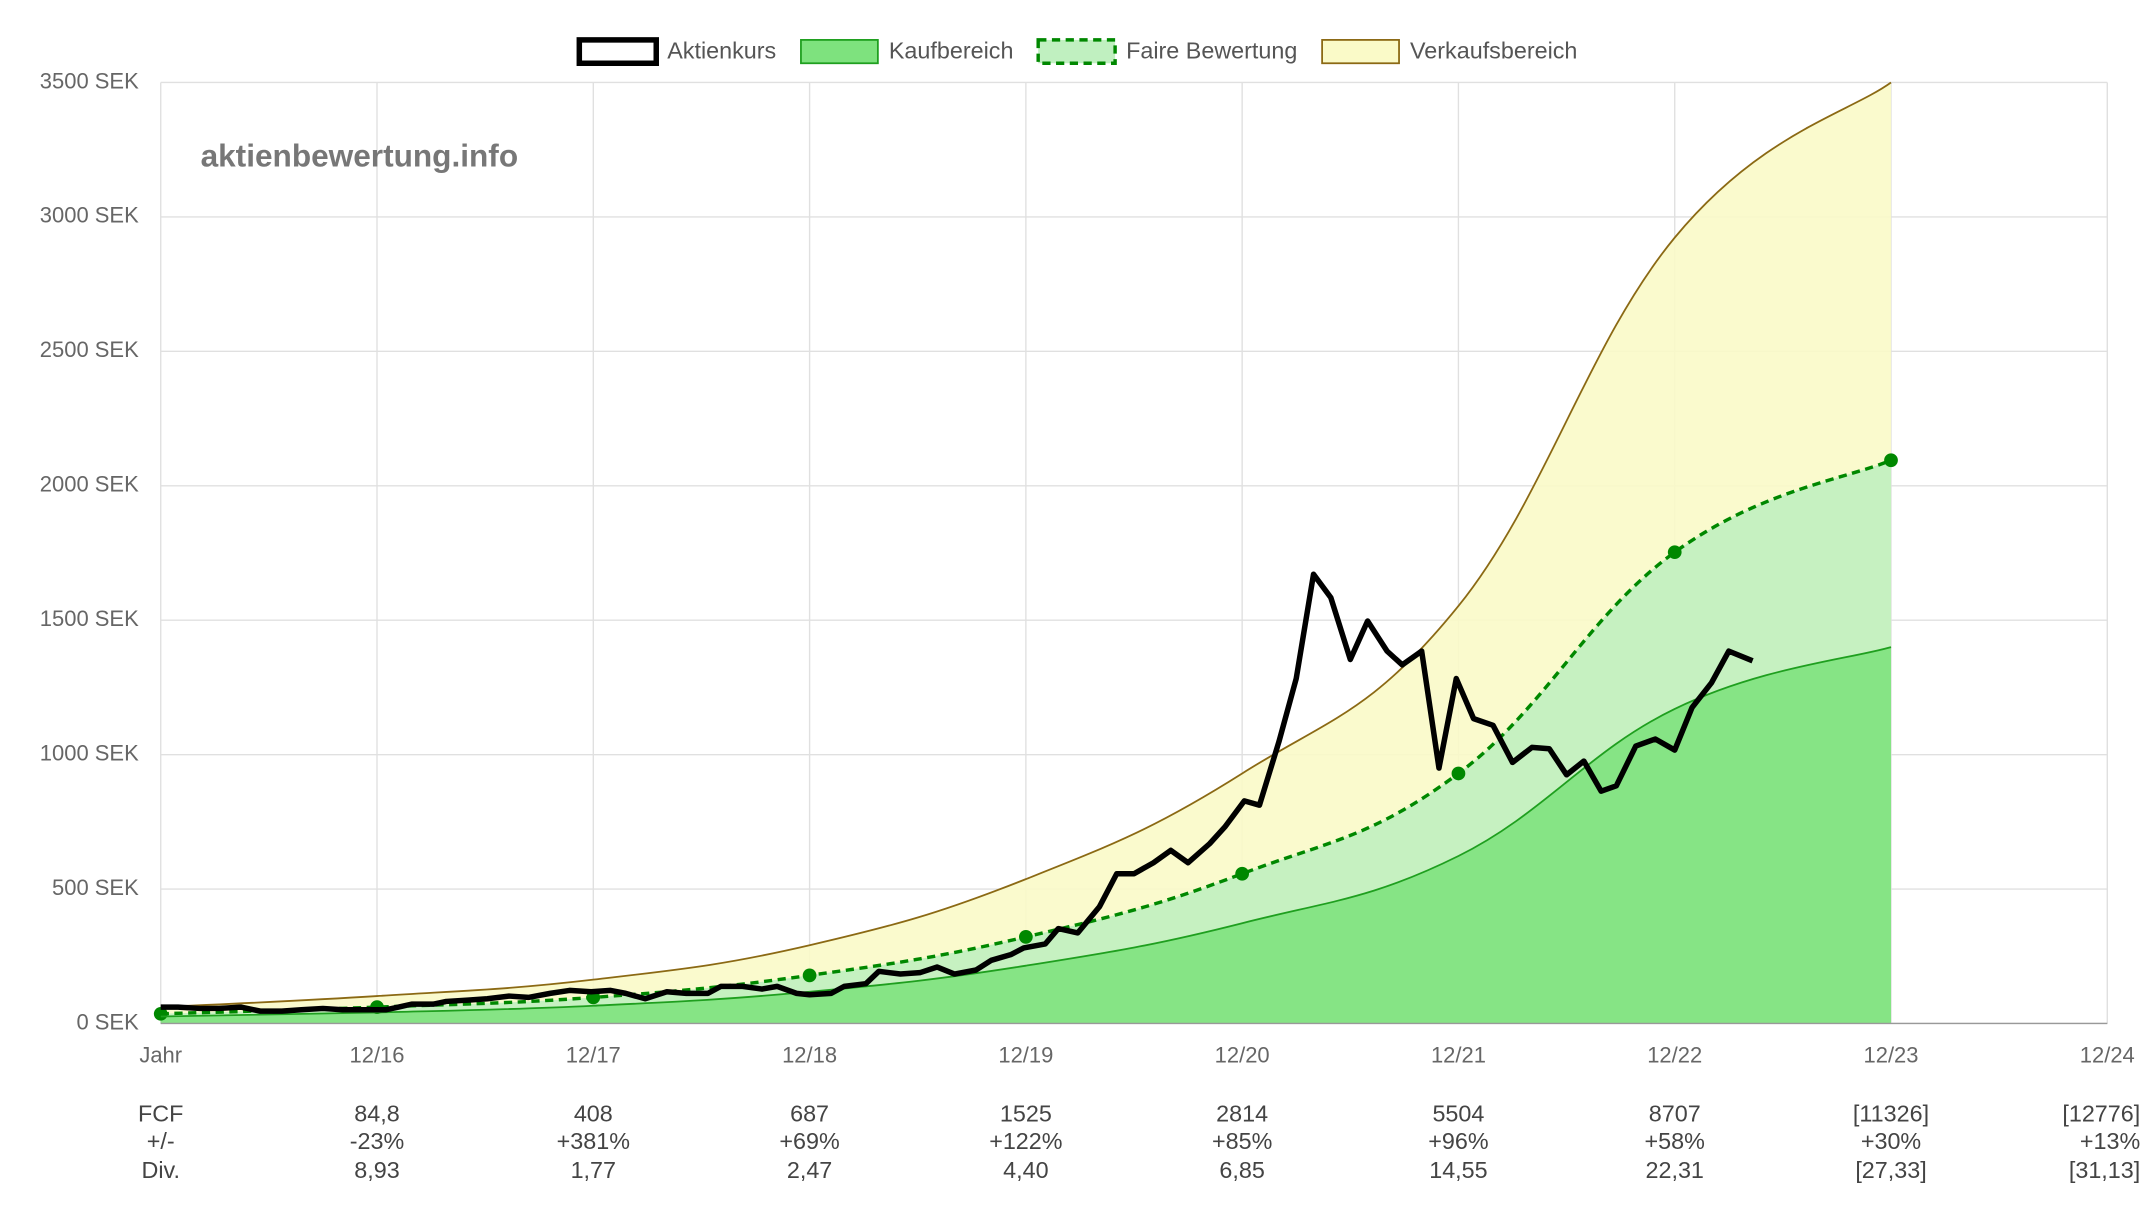  Describe the element at coordinates (721, 50) in the screenshot. I see `legend-label: Aktienkurs` at that location.